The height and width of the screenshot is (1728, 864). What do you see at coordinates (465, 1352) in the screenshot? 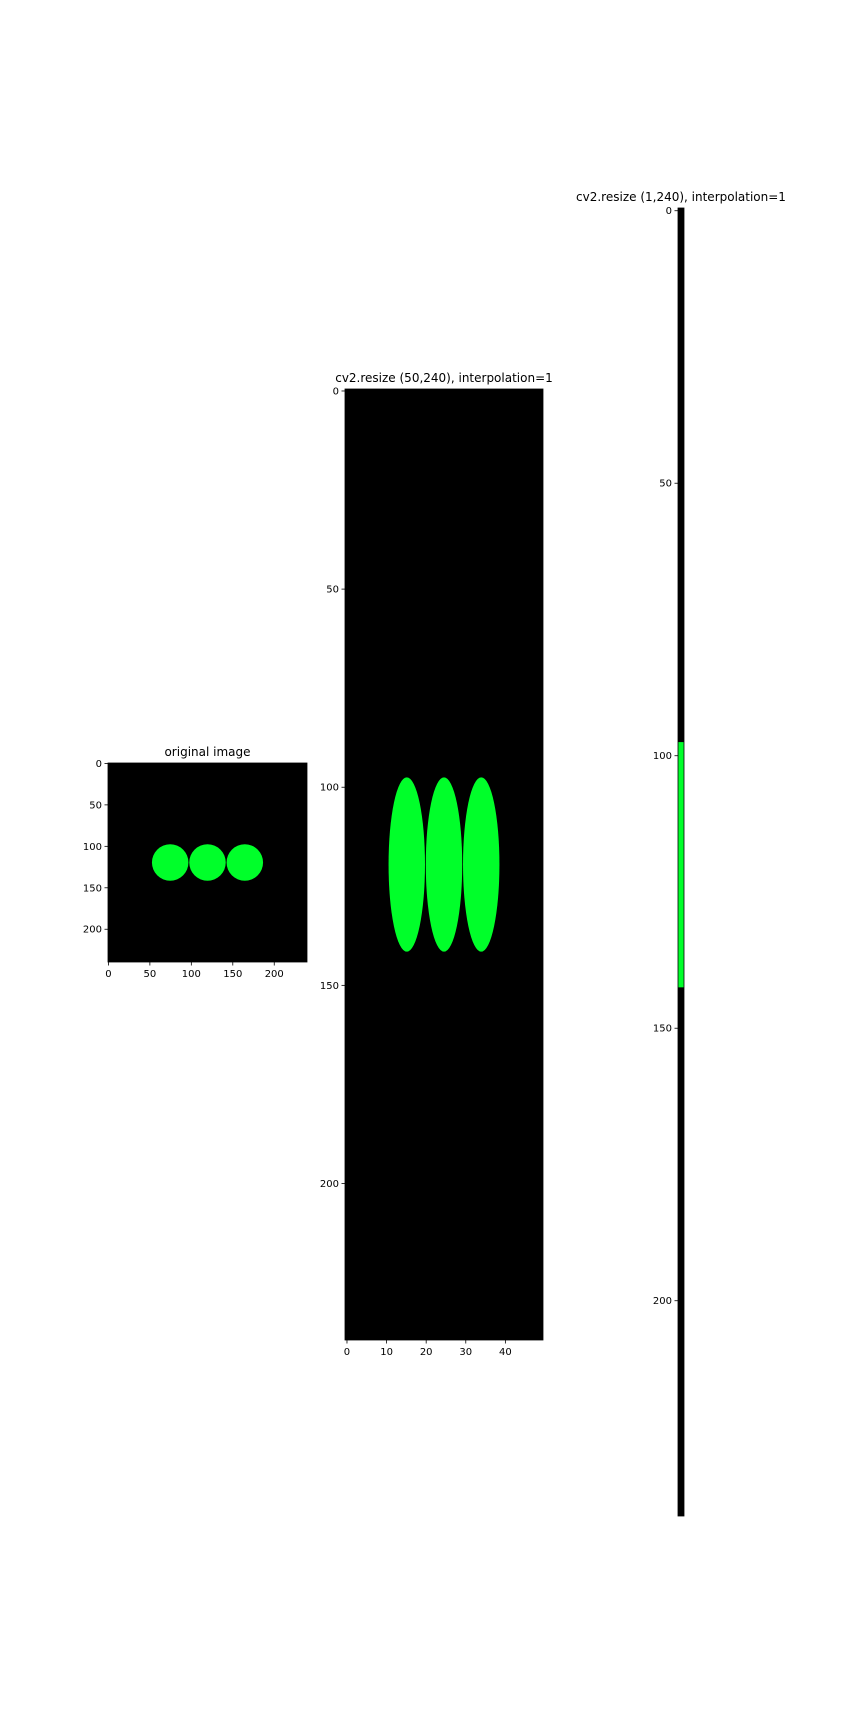
I see `x-tick-label: 30` at bounding box center [465, 1352].